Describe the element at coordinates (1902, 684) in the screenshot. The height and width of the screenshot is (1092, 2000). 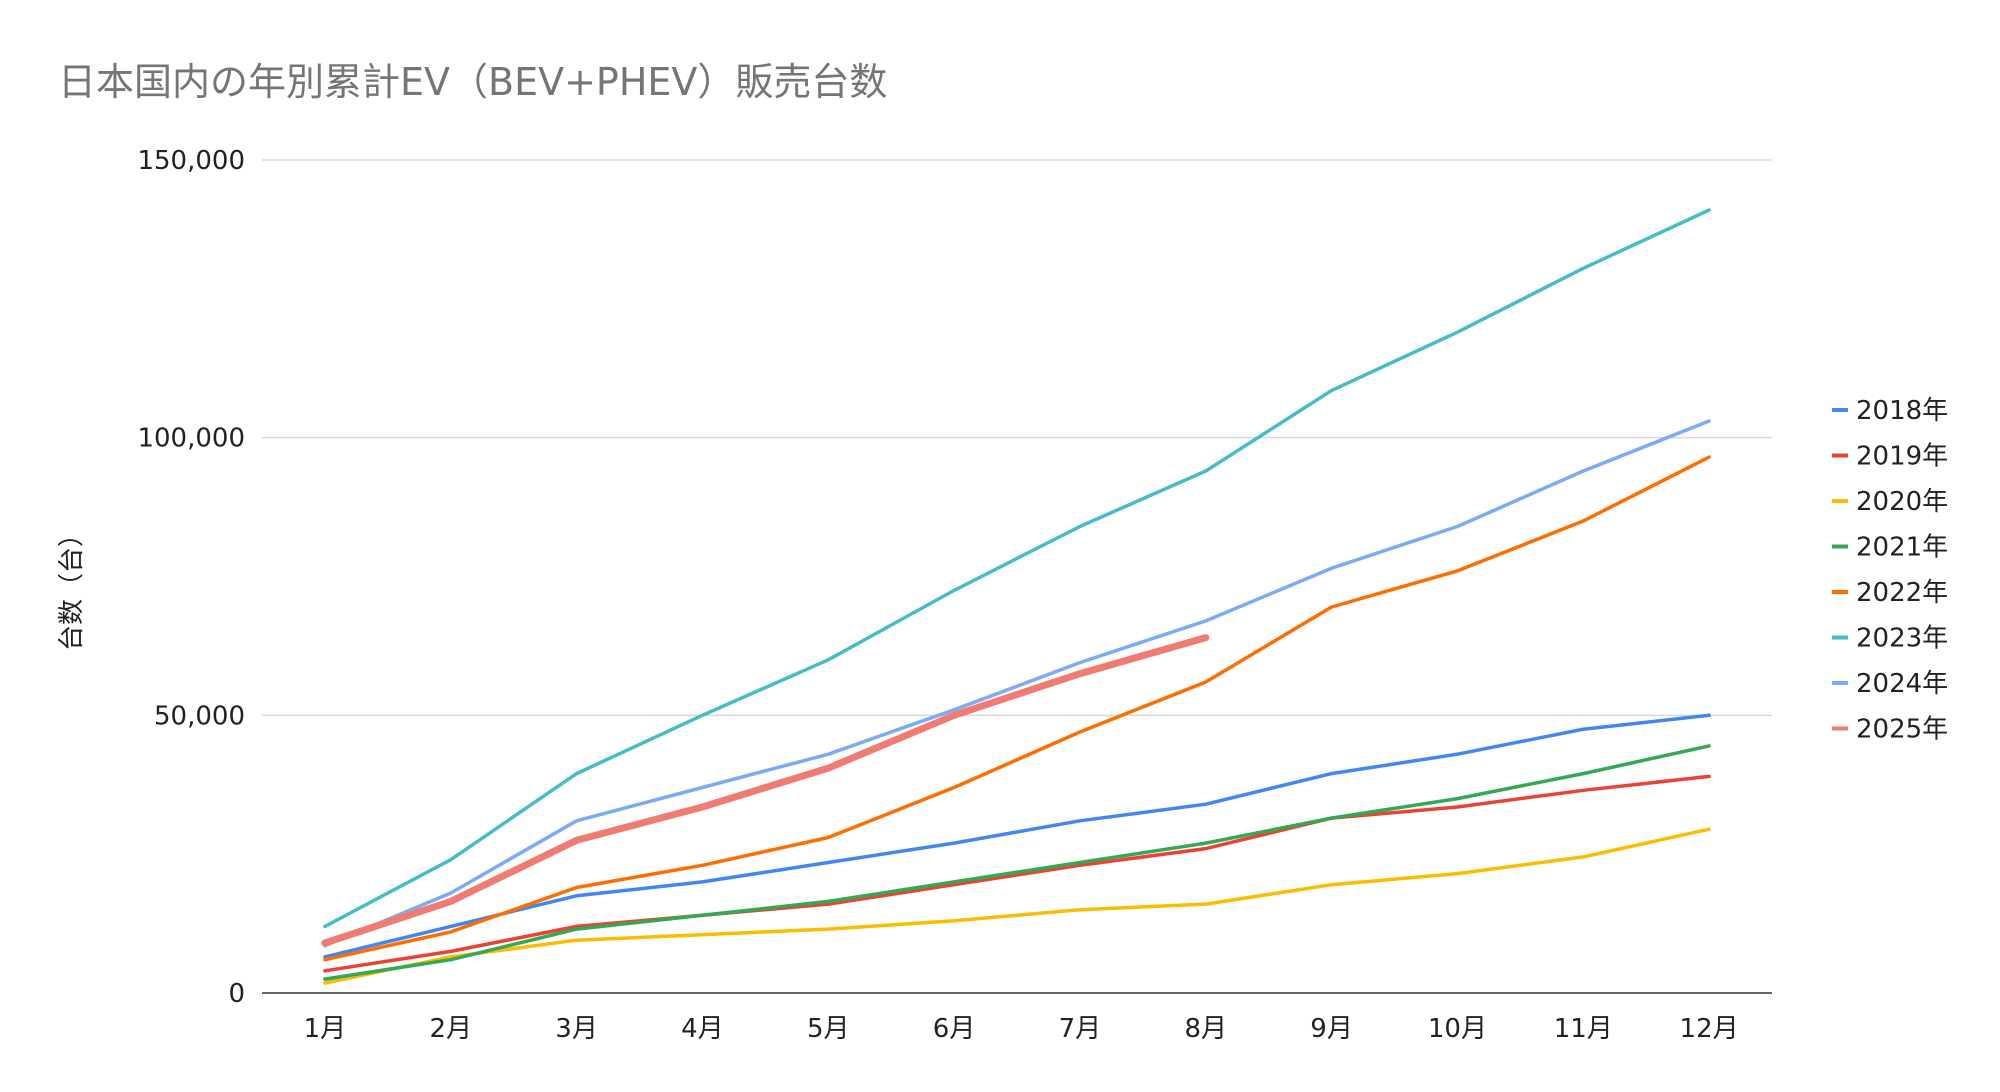
I see `legend-label: 2024年` at that location.